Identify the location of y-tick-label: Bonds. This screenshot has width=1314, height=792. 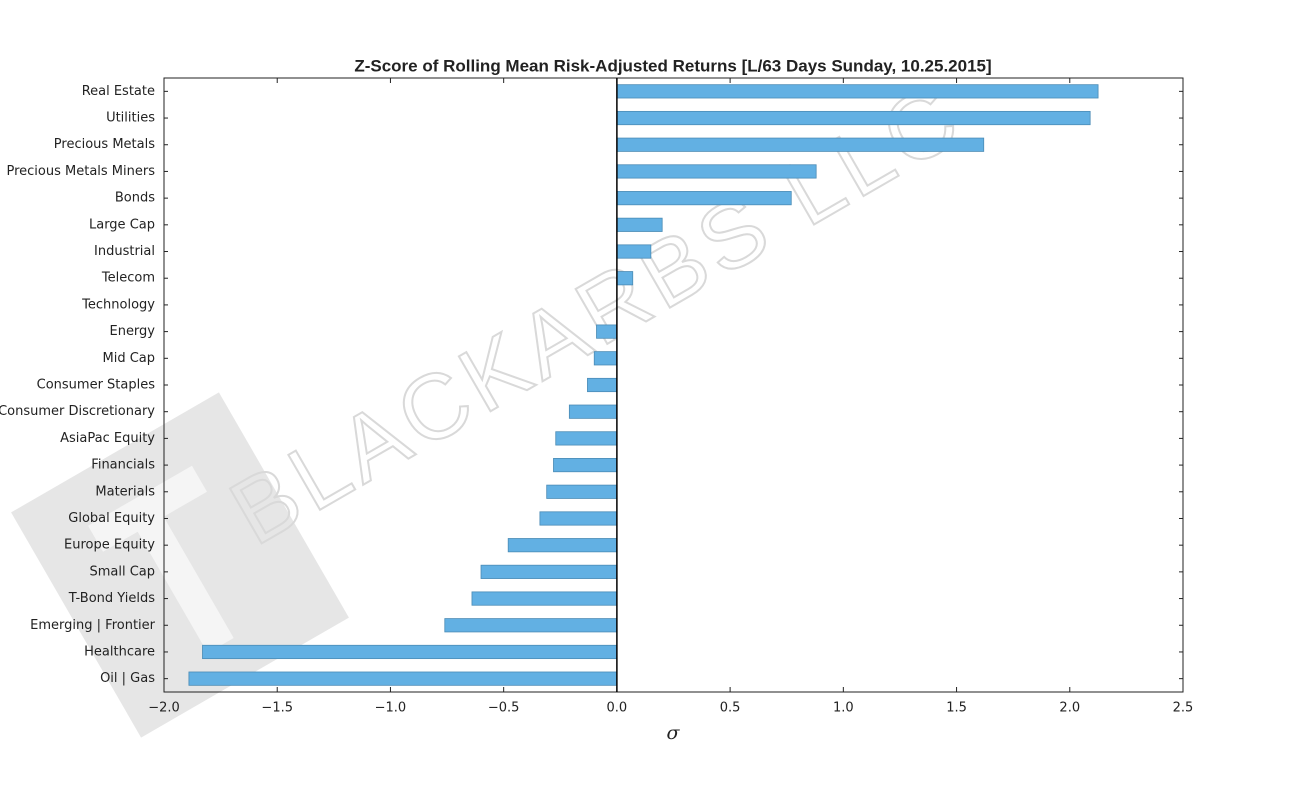
(135, 198).